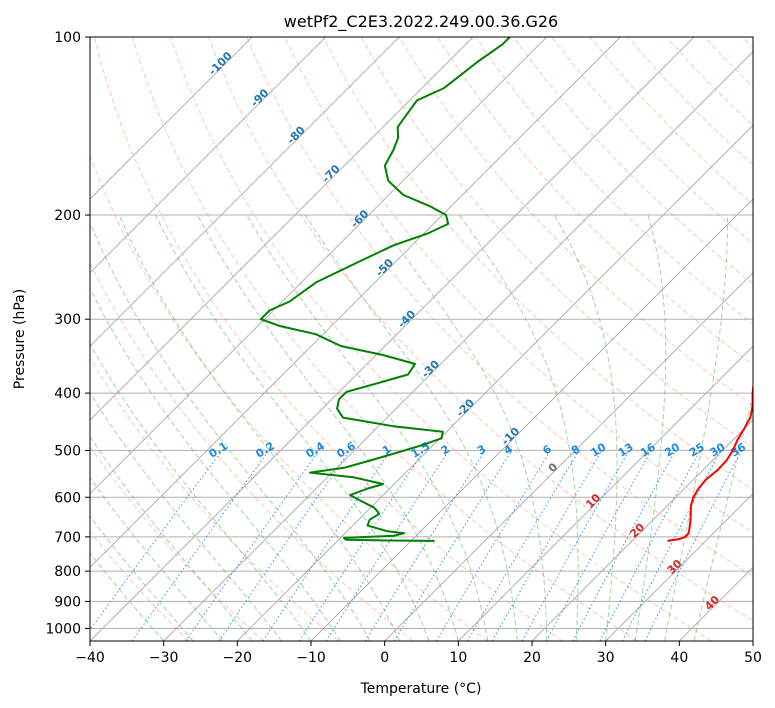 The image size is (775, 708). I want to click on temperature-profile, so click(710, 460).